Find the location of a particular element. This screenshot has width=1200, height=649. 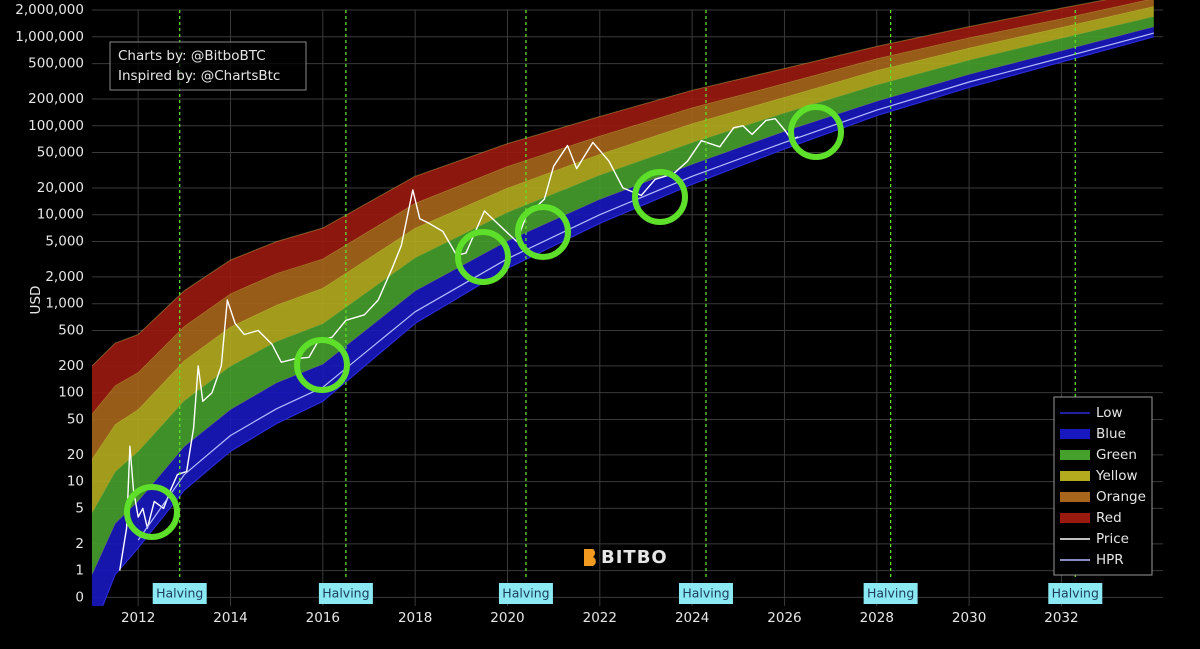

y-tick-label: 2 is located at coordinates (79, 544).